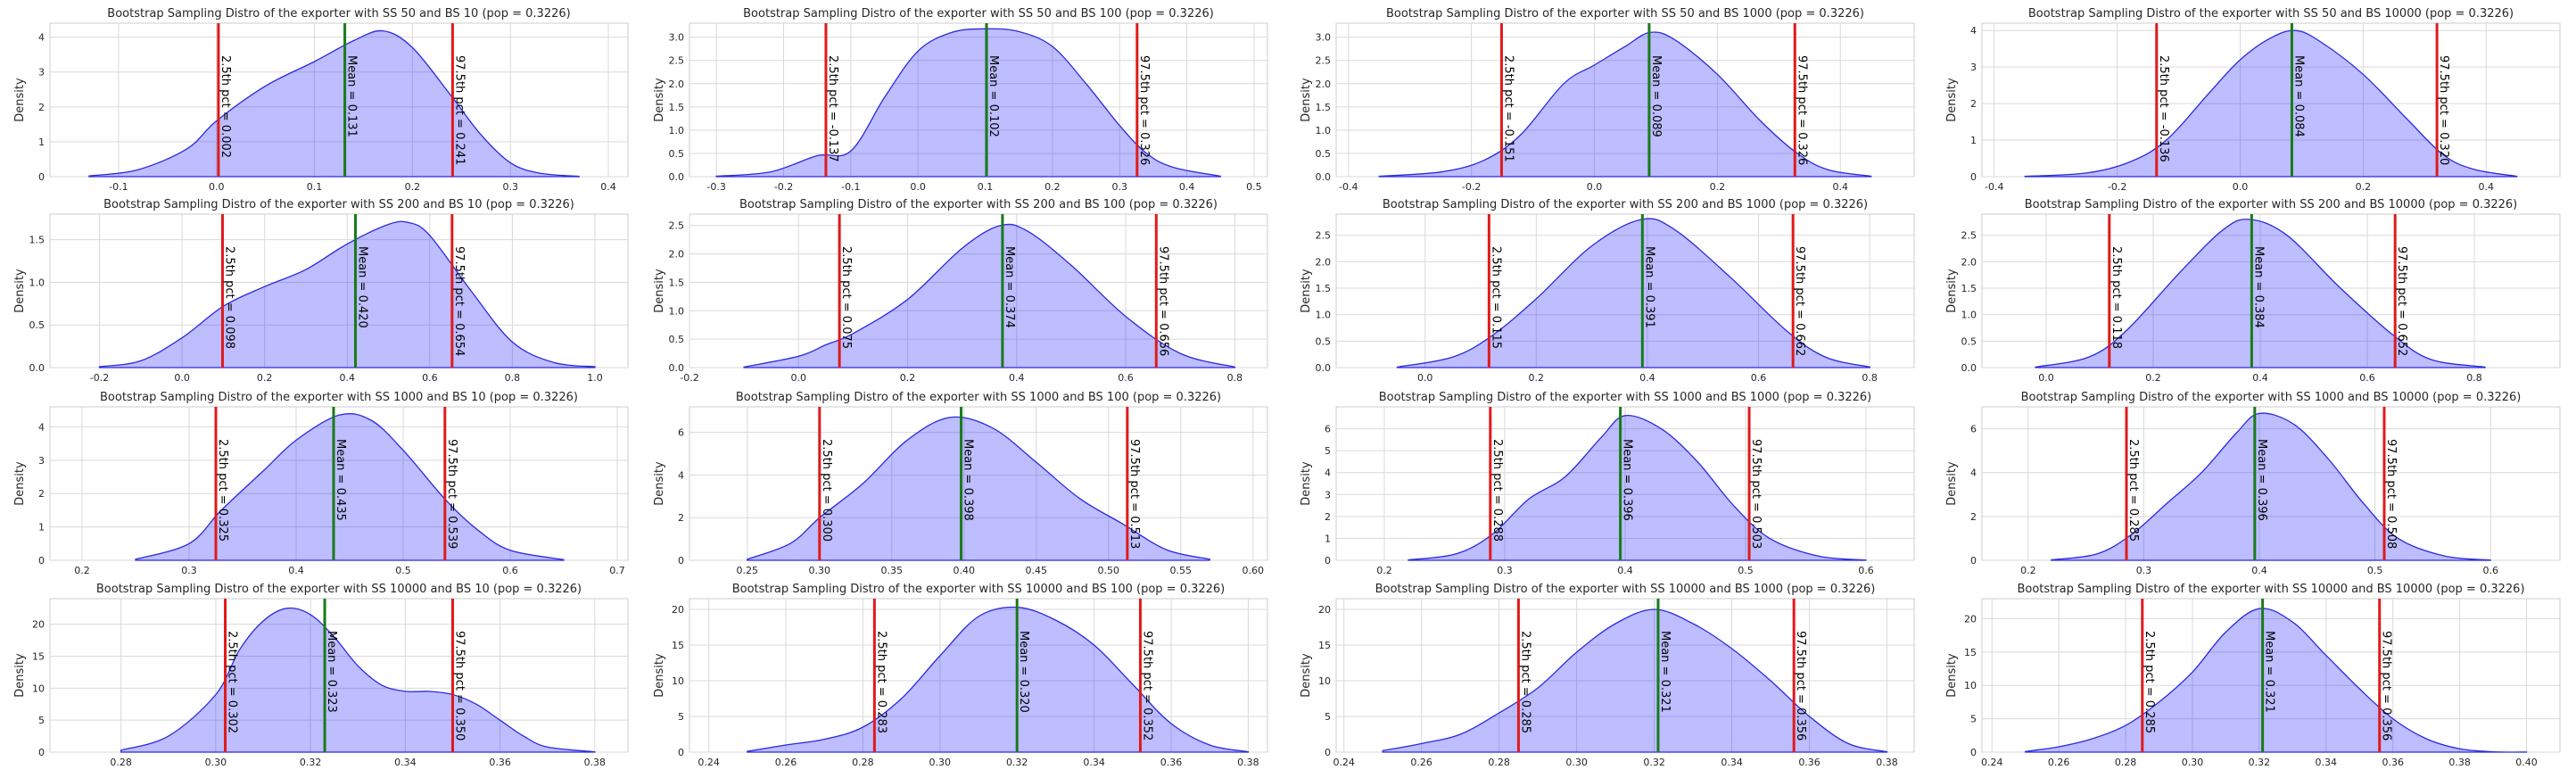 The height and width of the screenshot is (778, 2576). What do you see at coordinates (2059, 762) in the screenshot?
I see `x-tick-label: 0.26` at bounding box center [2059, 762].